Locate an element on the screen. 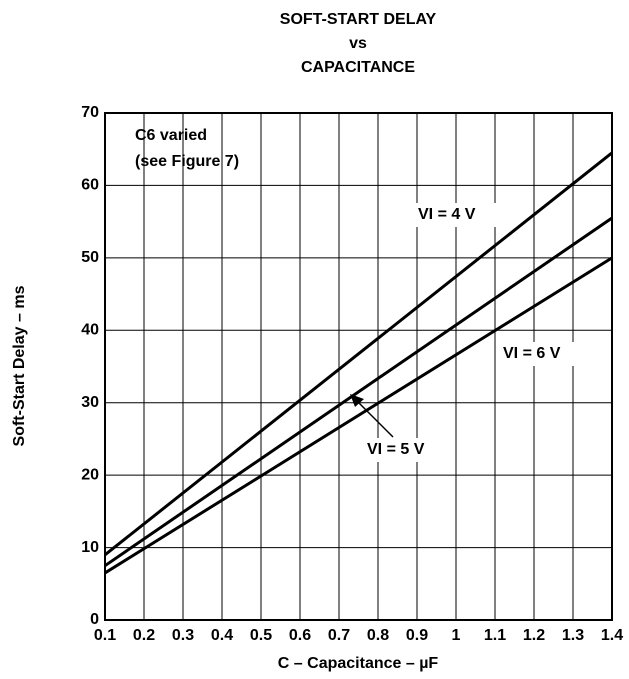 The image size is (629, 679). y-tick-label: 40 is located at coordinates (90, 330).